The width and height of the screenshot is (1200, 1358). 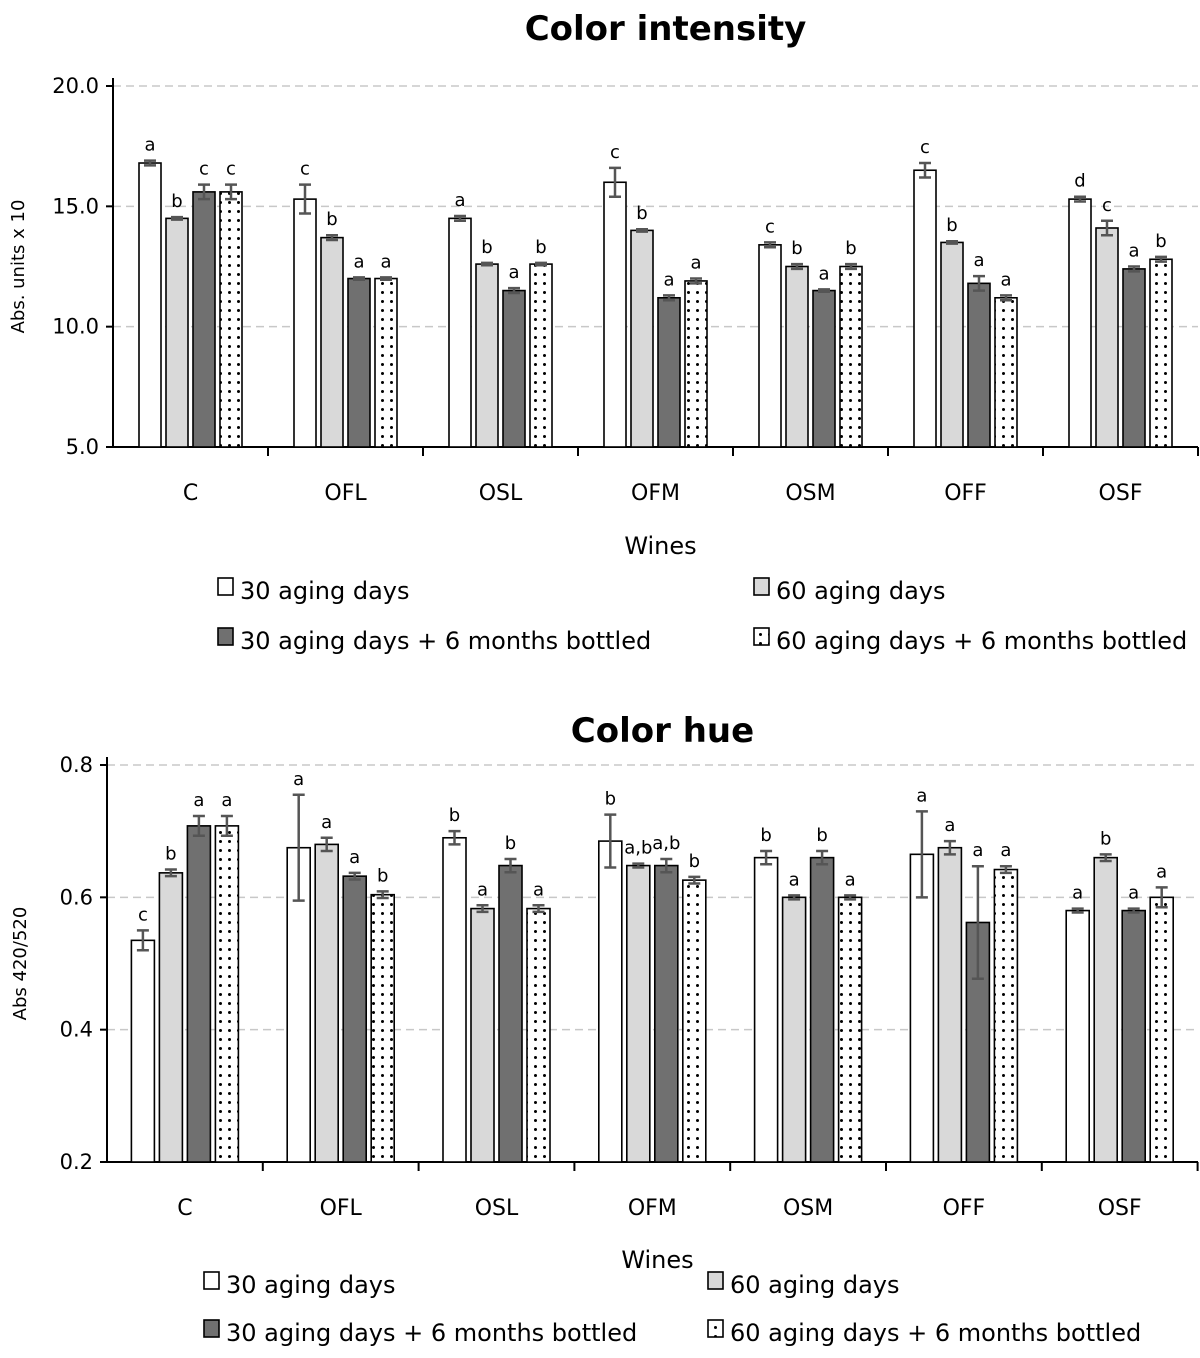 What do you see at coordinates (305, 323) in the screenshot?
I see `bar-ofl-s1` at bounding box center [305, 323].